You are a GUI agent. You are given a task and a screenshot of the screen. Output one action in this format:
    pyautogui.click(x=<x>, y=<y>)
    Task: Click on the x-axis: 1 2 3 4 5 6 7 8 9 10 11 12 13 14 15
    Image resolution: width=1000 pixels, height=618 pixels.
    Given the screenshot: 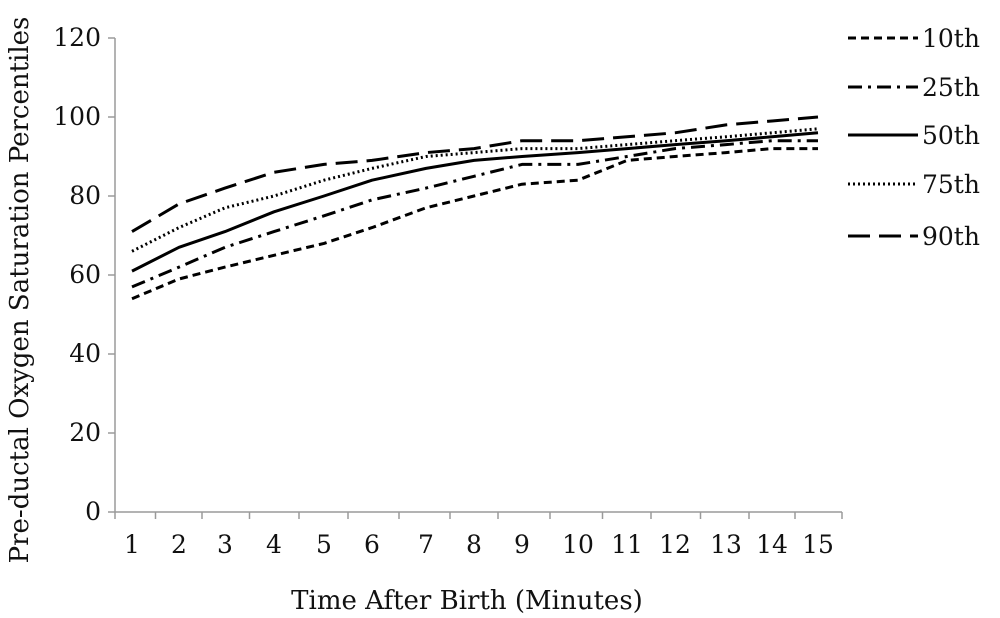 What is the action you would take?
    pyautogui.click(x=478, y=535)
    